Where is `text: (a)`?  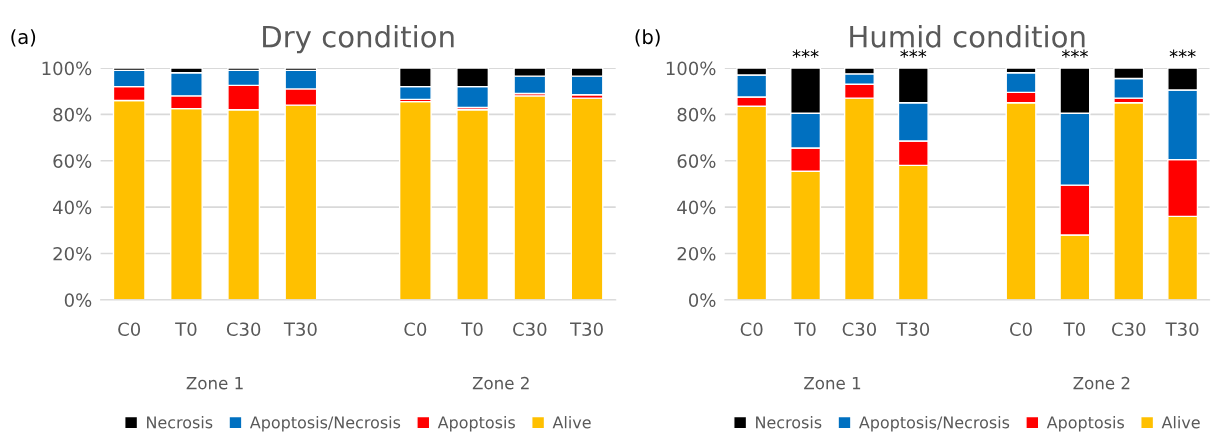
text: (a) is located at coordinates (23, 38).